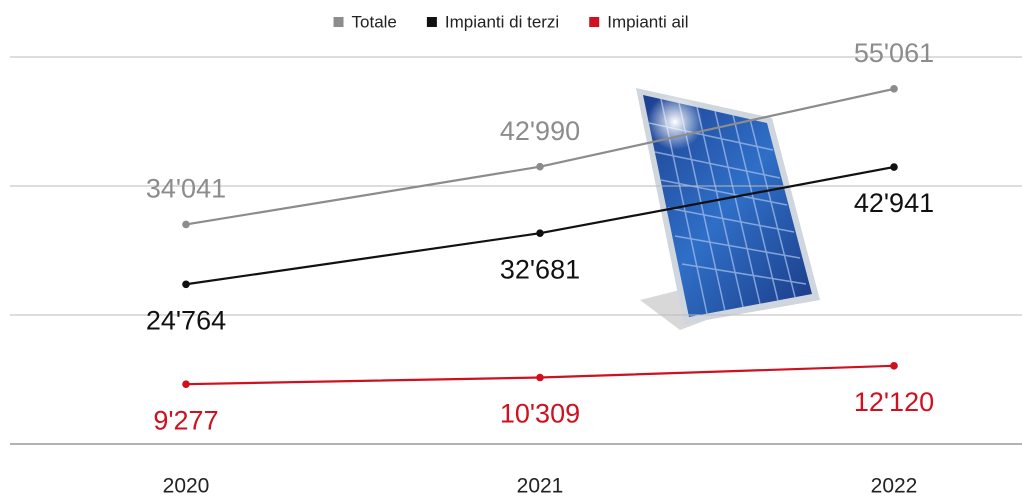  Describe the element at coordinates (540, 486) in the screenshot. I see `x-tick-label: 2021` at that location.